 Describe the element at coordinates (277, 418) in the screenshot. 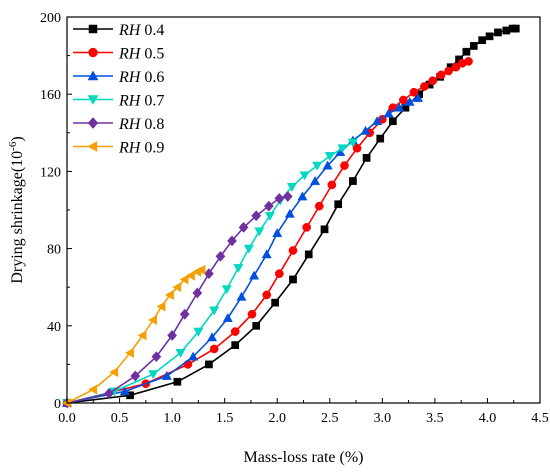

I see `x-tick-label: 2.0` at that location.